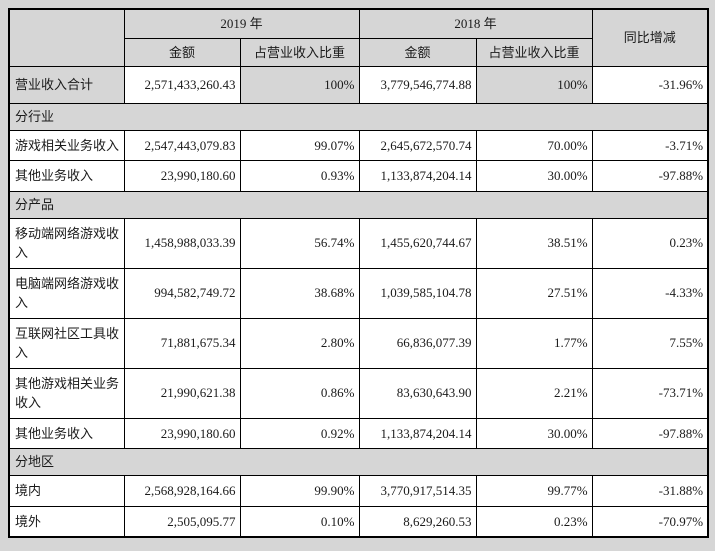 Image resolution: width=715 pixels, height=551 pixels. I want to click on cell-share-2018: 38.51%, so click(534, 243).